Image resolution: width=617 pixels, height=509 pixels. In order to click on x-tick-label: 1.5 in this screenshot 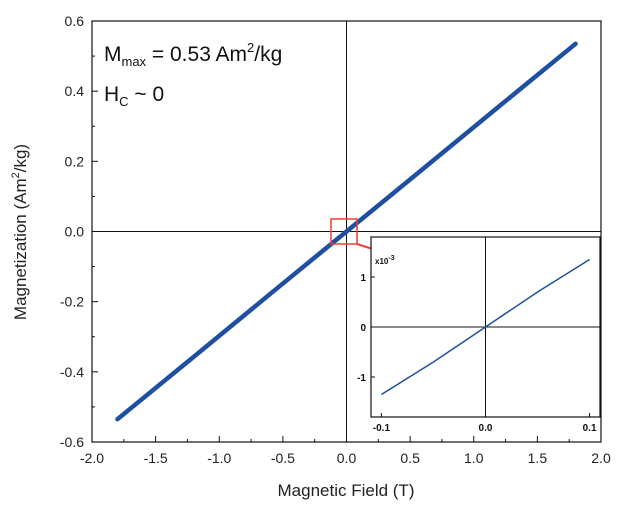, I will do `click(538, 458)`.